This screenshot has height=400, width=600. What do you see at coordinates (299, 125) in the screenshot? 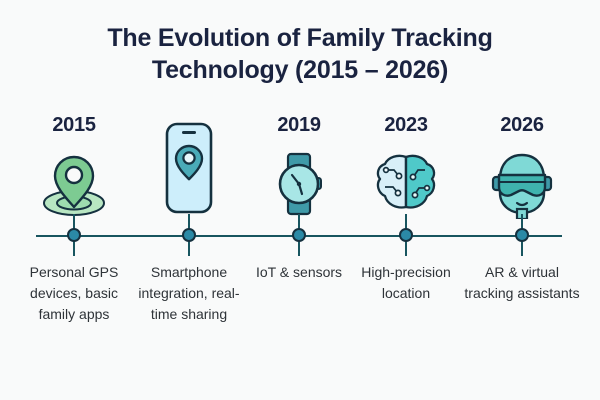
I see `milestone-year-2019: 2019` at bounding box center [299, 125].